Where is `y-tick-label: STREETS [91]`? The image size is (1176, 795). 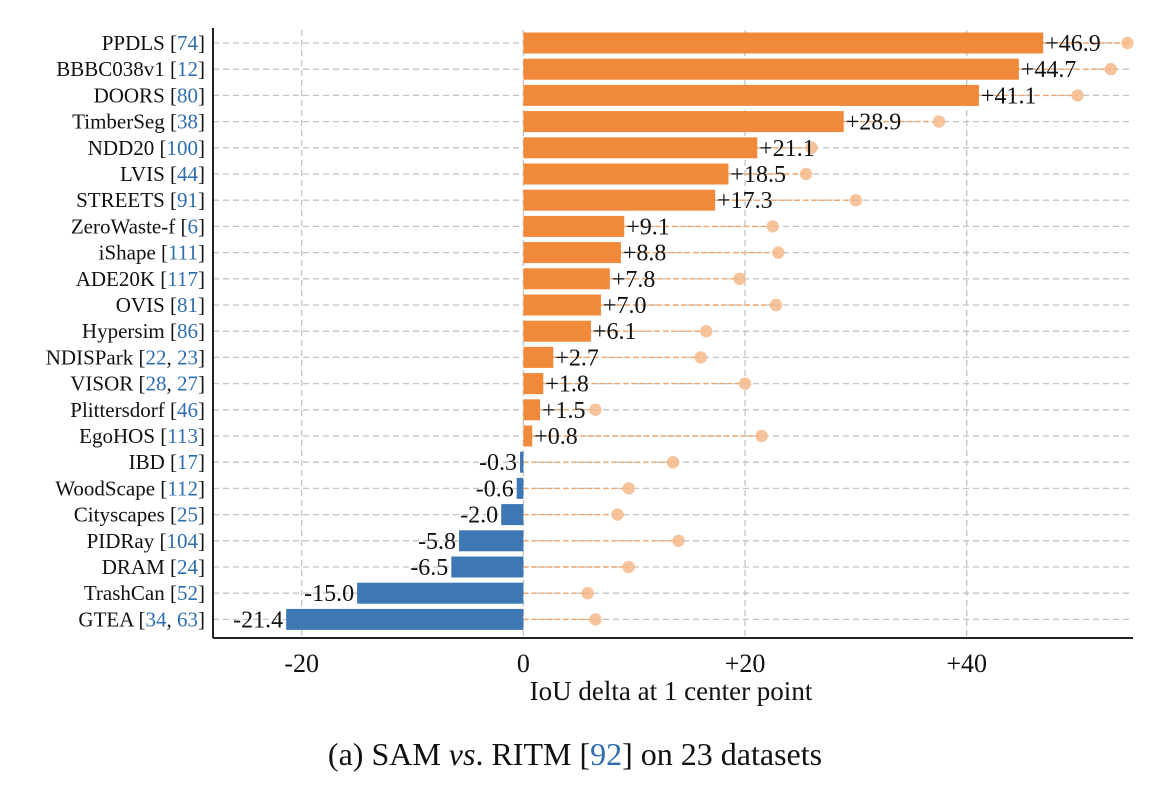
y-tick-label: STREETS [91] is located at coordinates (140, 200).